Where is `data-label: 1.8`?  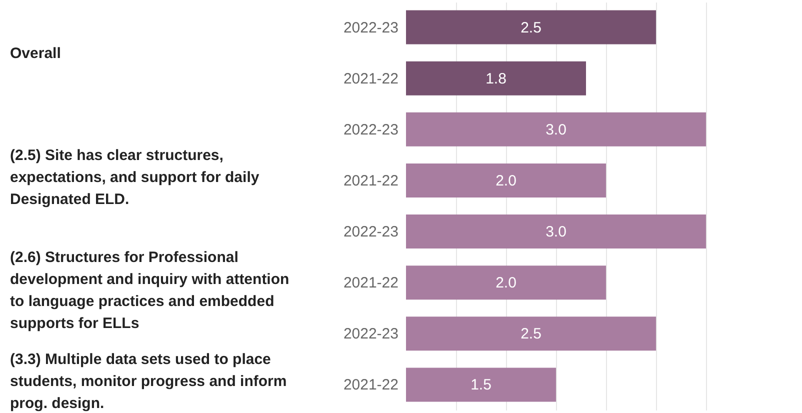 data-label: 1.8 is located at coordinates (496, 79).